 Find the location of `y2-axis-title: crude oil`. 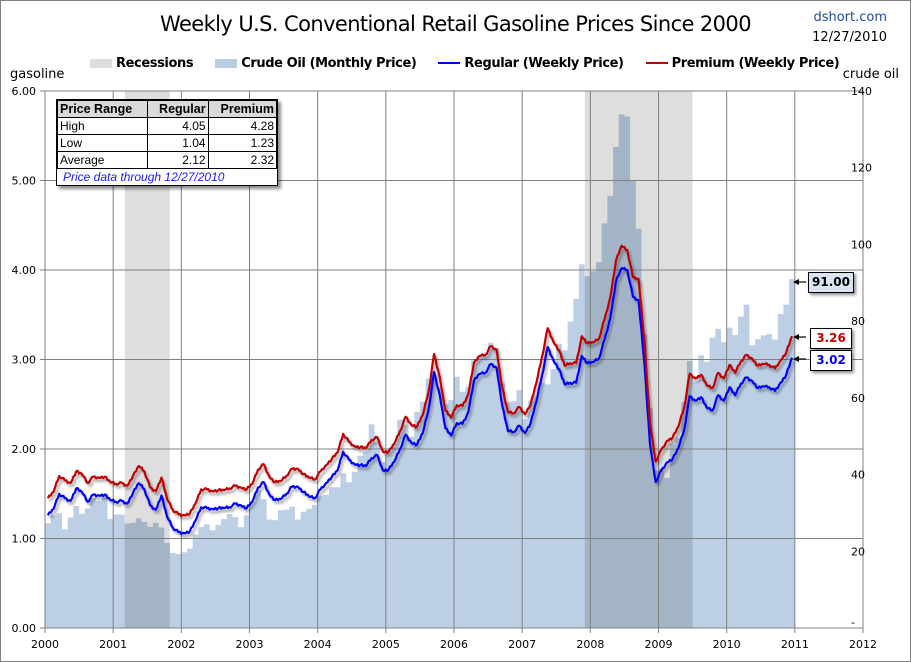

y2-axis-title: crude oil is located at coordinates (870, 74).